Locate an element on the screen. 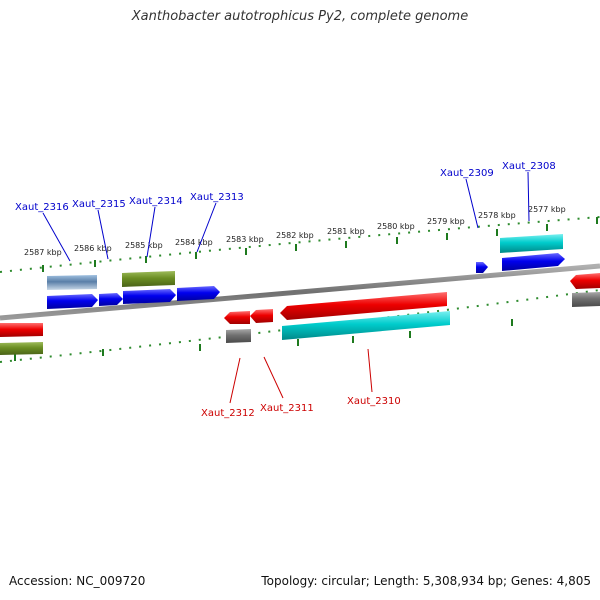 The height and width of the screenshot is (600, 600). gene-label: Xaut_2312 is located at coordinates (228, 413).